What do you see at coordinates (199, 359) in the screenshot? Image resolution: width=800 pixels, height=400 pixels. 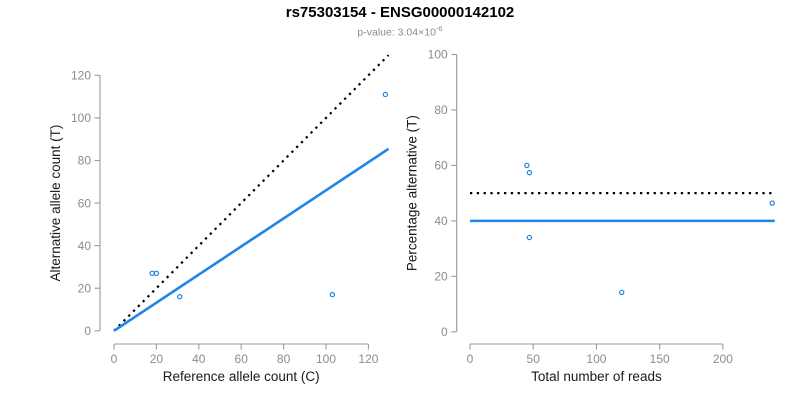 I see `x-tick-label: 40` at bounding box center [199, 359].